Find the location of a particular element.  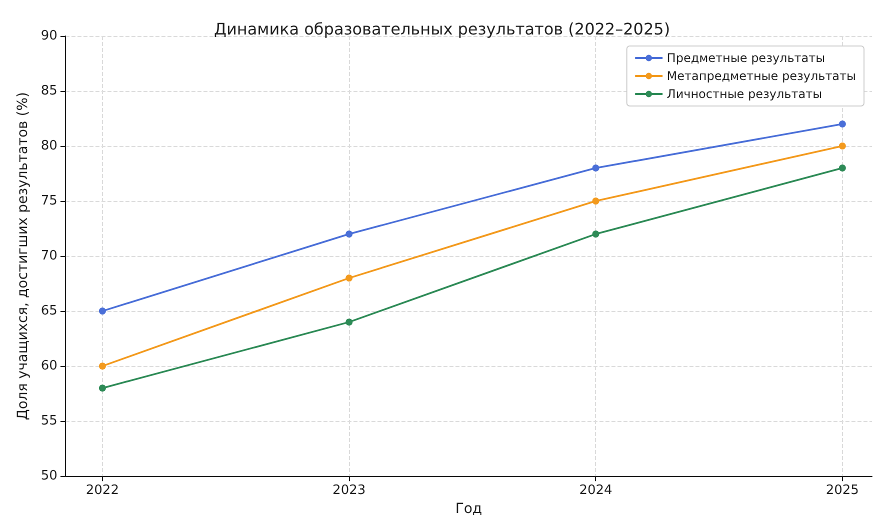

legend-label: Предметные результаты is located at coordinates (746, 58).